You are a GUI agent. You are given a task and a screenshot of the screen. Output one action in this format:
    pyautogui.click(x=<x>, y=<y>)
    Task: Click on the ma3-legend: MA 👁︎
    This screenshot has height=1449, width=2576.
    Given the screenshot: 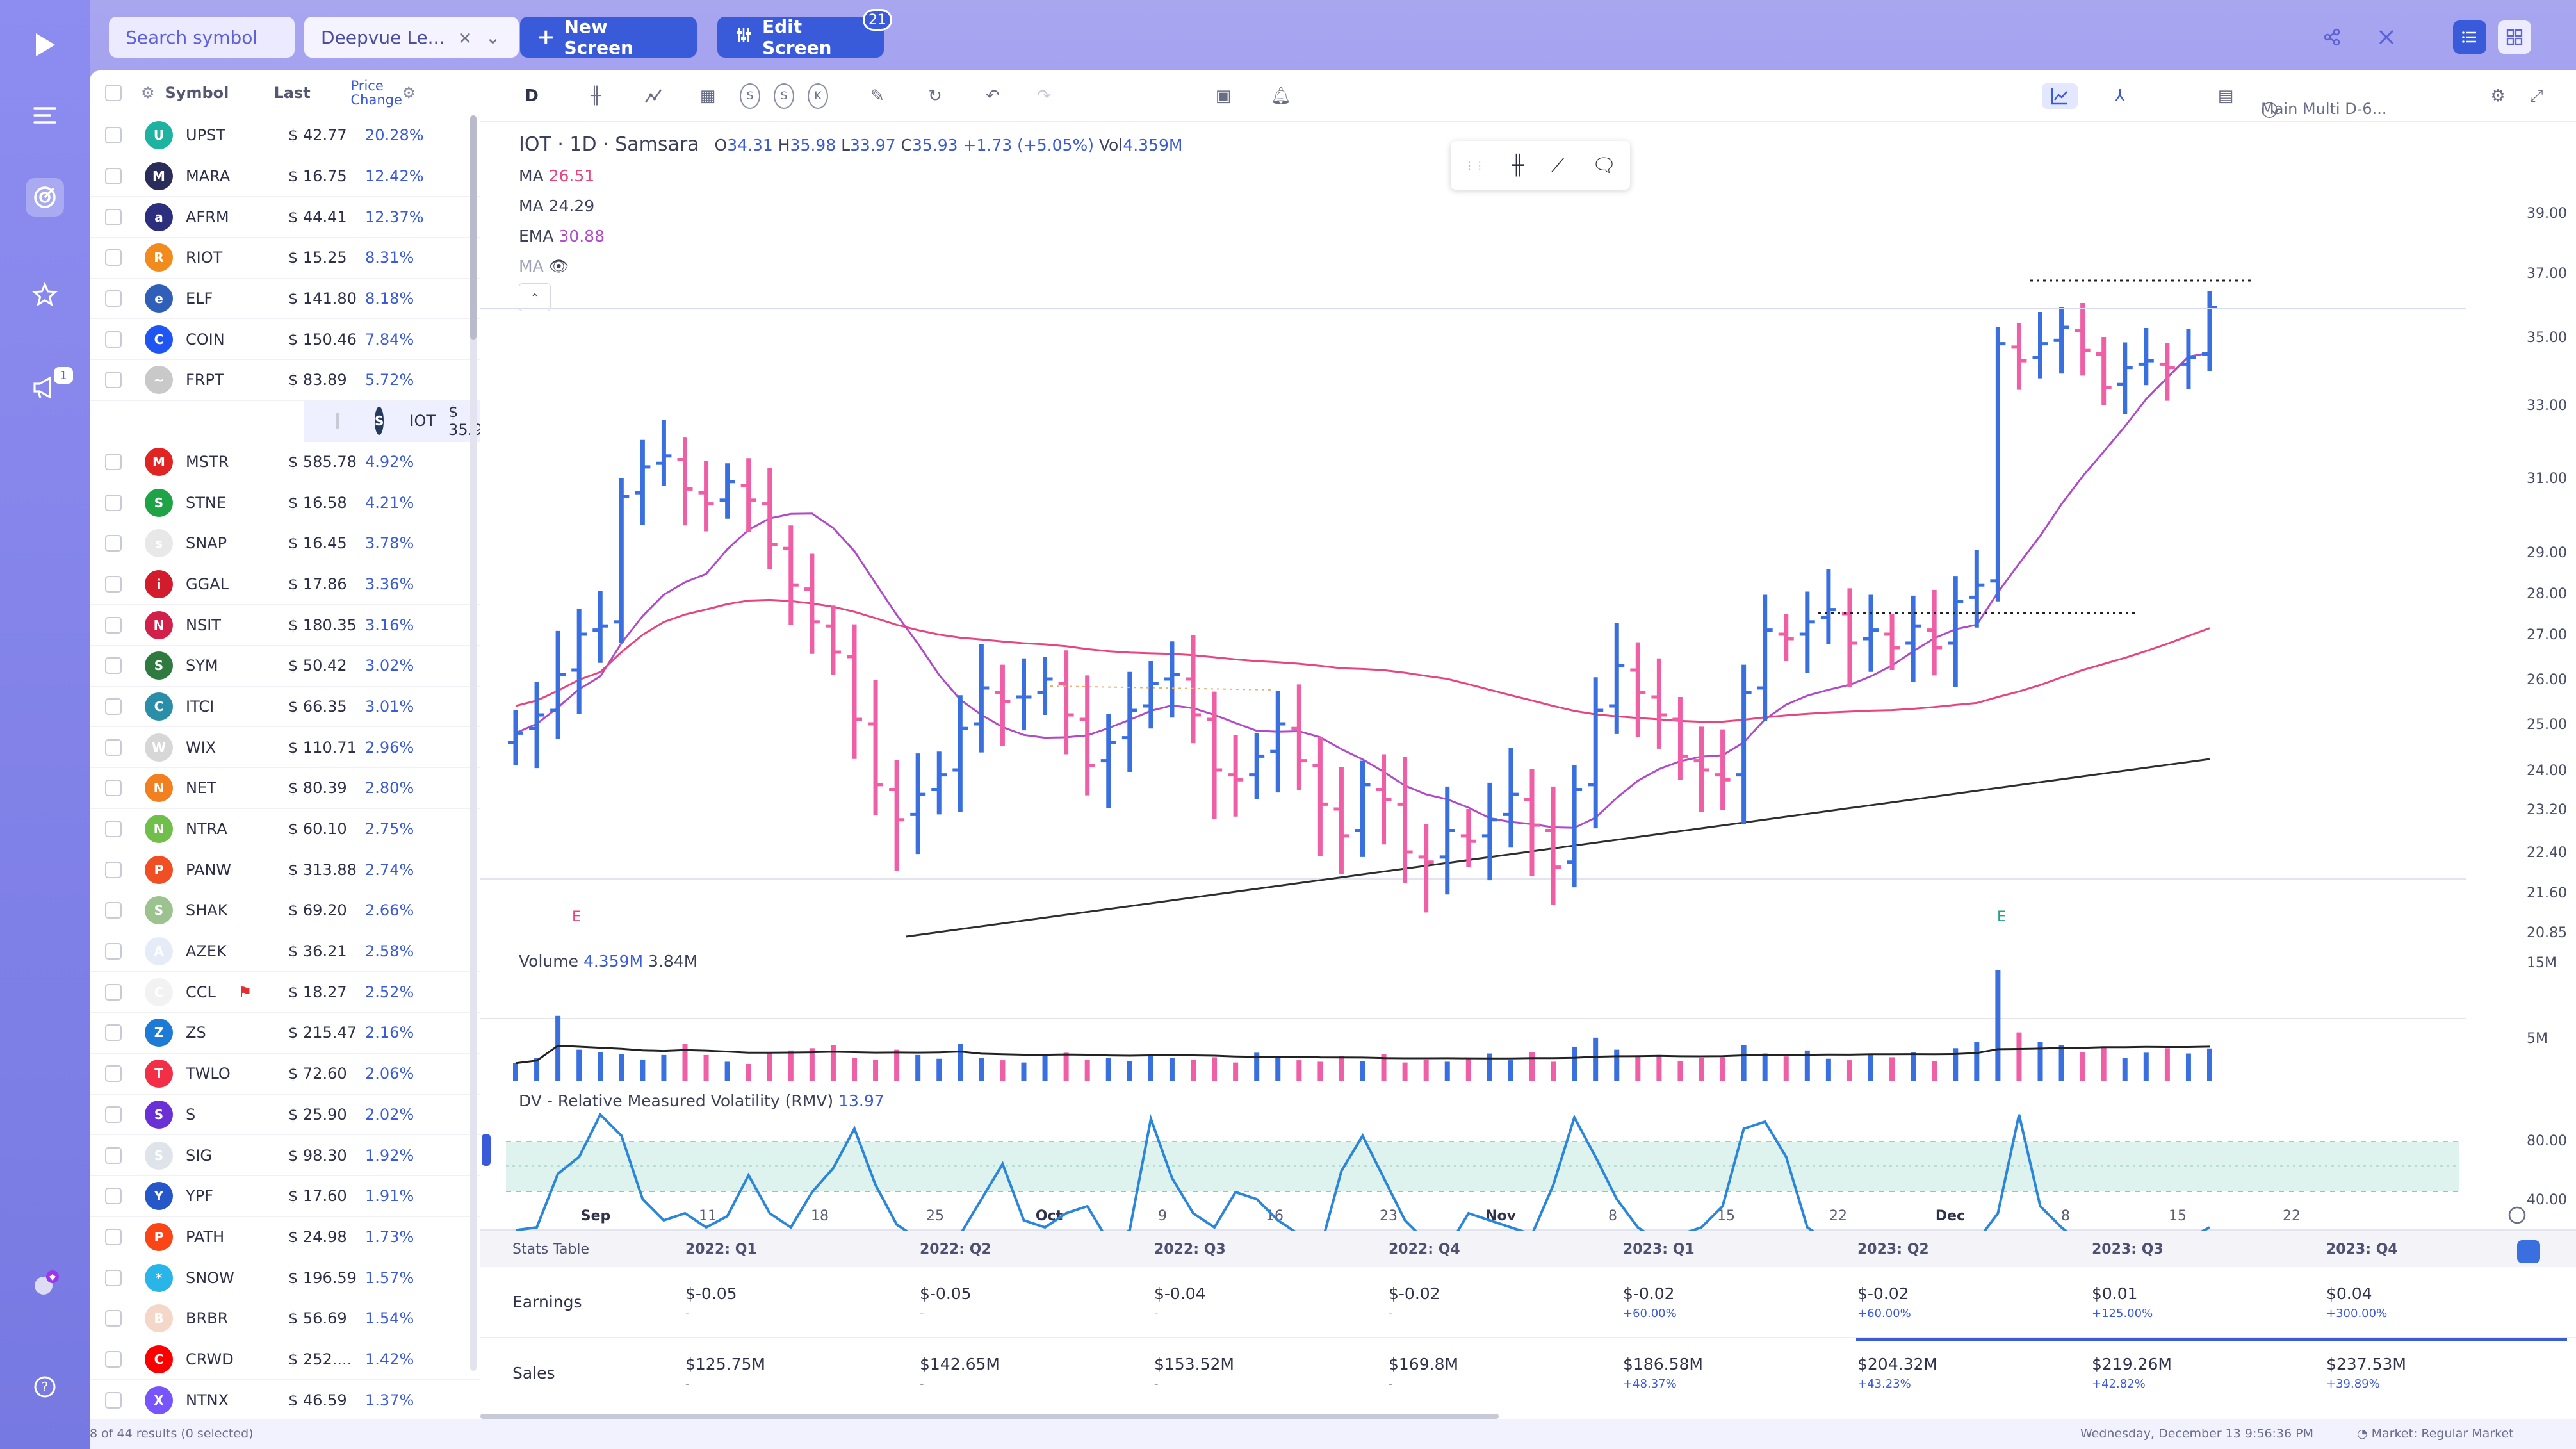 What is the action you would take?
    pyautogui.click(x=544, y=266)
    